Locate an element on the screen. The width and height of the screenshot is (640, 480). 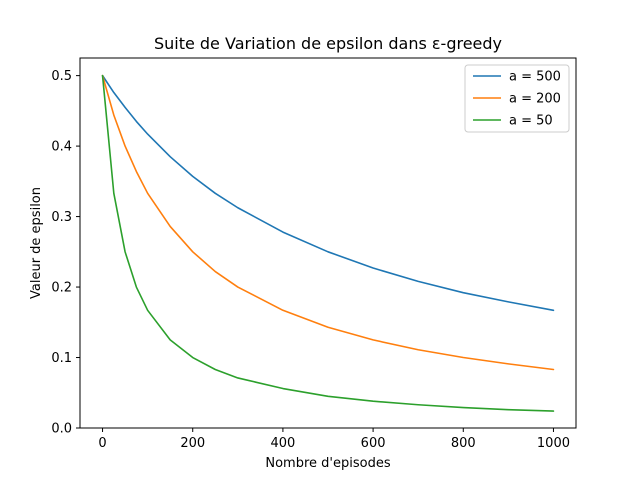
y-tick-label: 0.1 is located at coordinates (61, 358).